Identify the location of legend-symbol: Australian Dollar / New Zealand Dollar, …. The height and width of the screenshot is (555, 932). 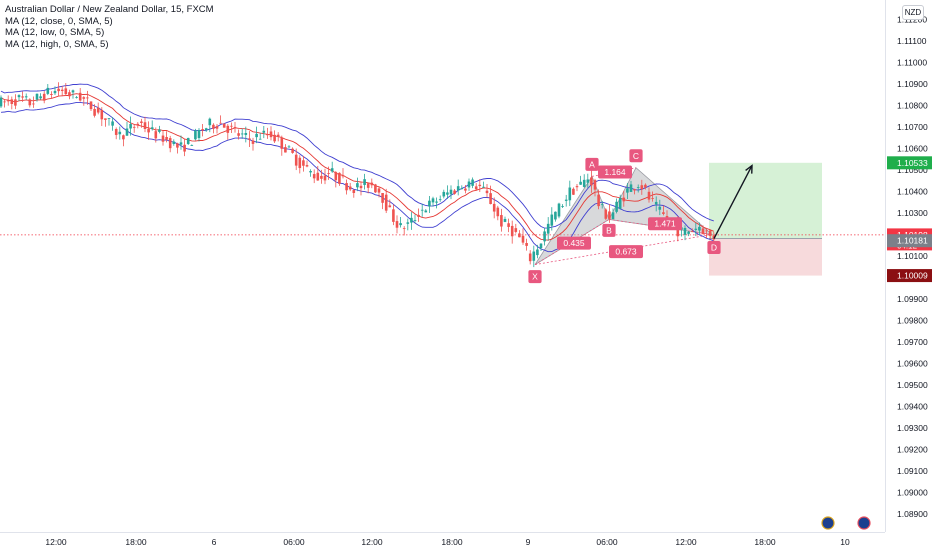
(109, 9).